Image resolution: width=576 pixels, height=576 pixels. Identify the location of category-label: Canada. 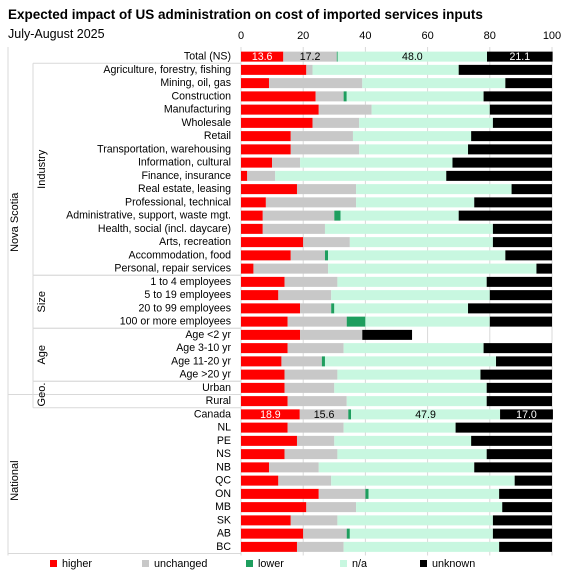
(212, 414).